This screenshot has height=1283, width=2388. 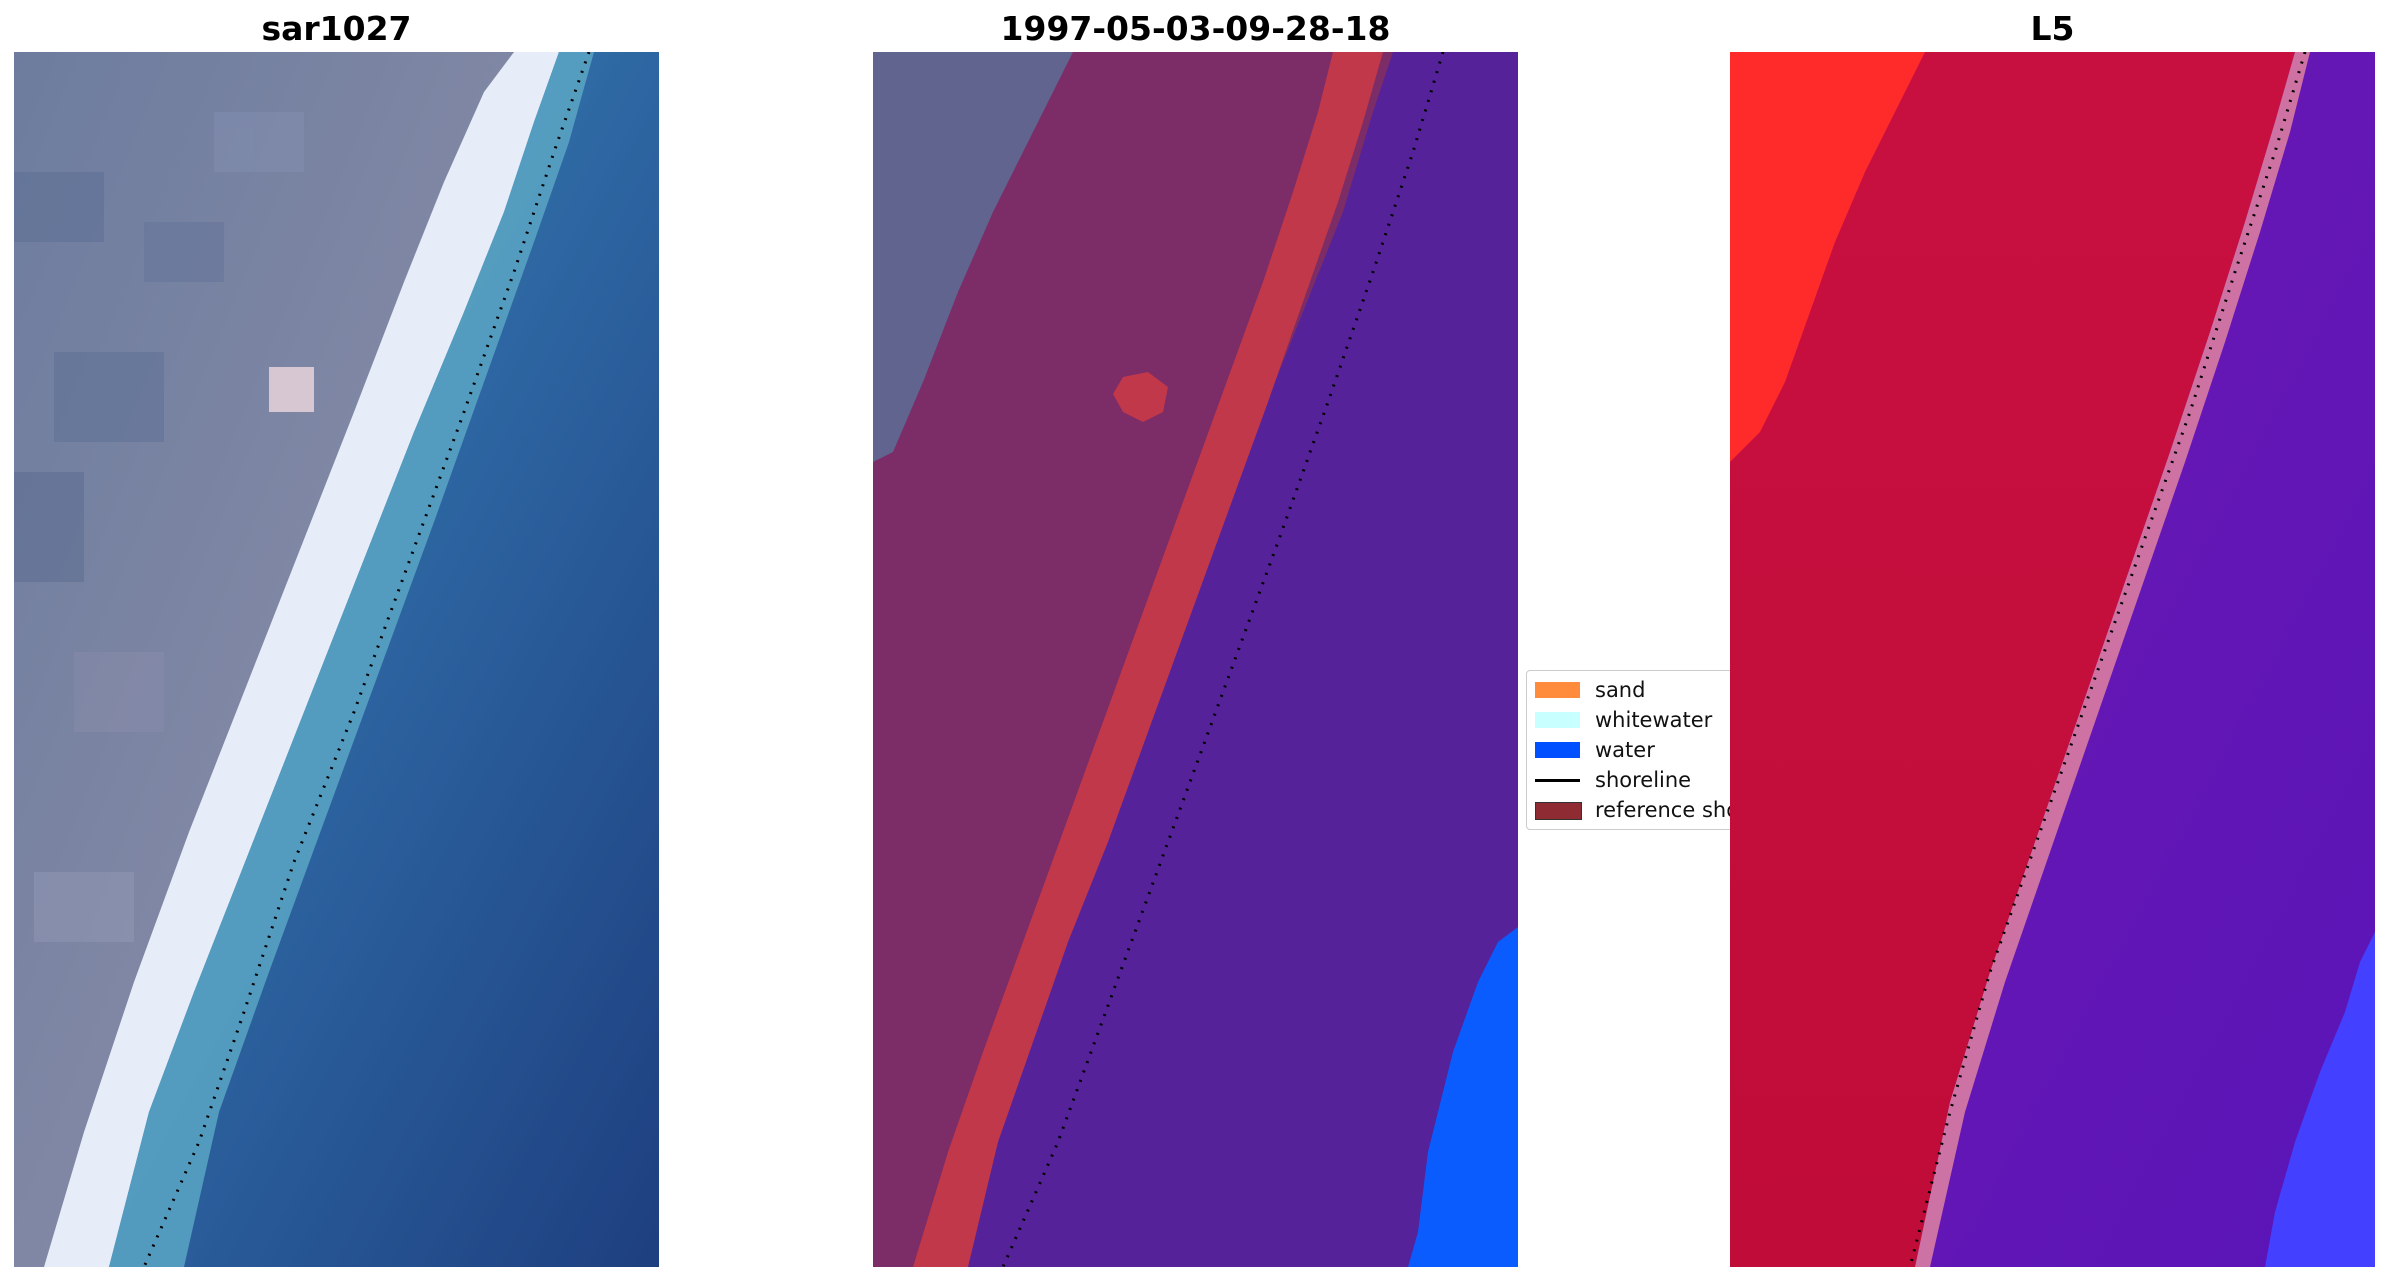 What do you see at coordinates (2052, 28) in the screenshot?
I see `panel-title-index: L5` at bounding box center [2052, 28].